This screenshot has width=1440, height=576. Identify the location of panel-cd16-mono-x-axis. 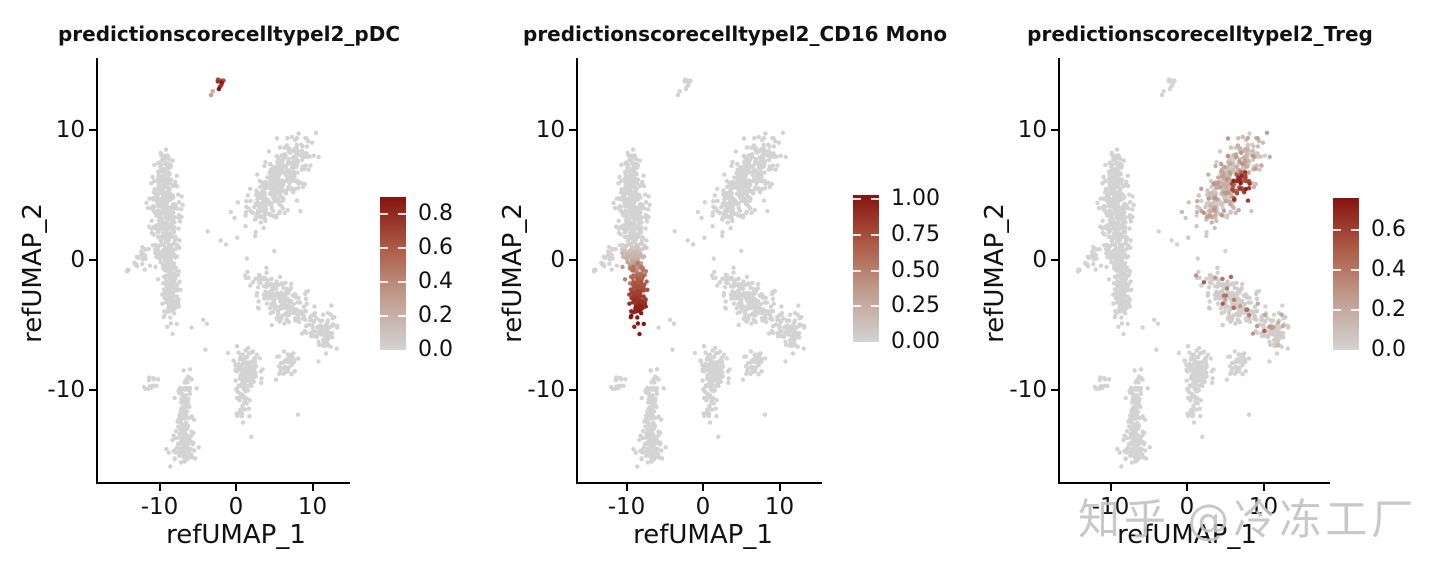
(699, 483).